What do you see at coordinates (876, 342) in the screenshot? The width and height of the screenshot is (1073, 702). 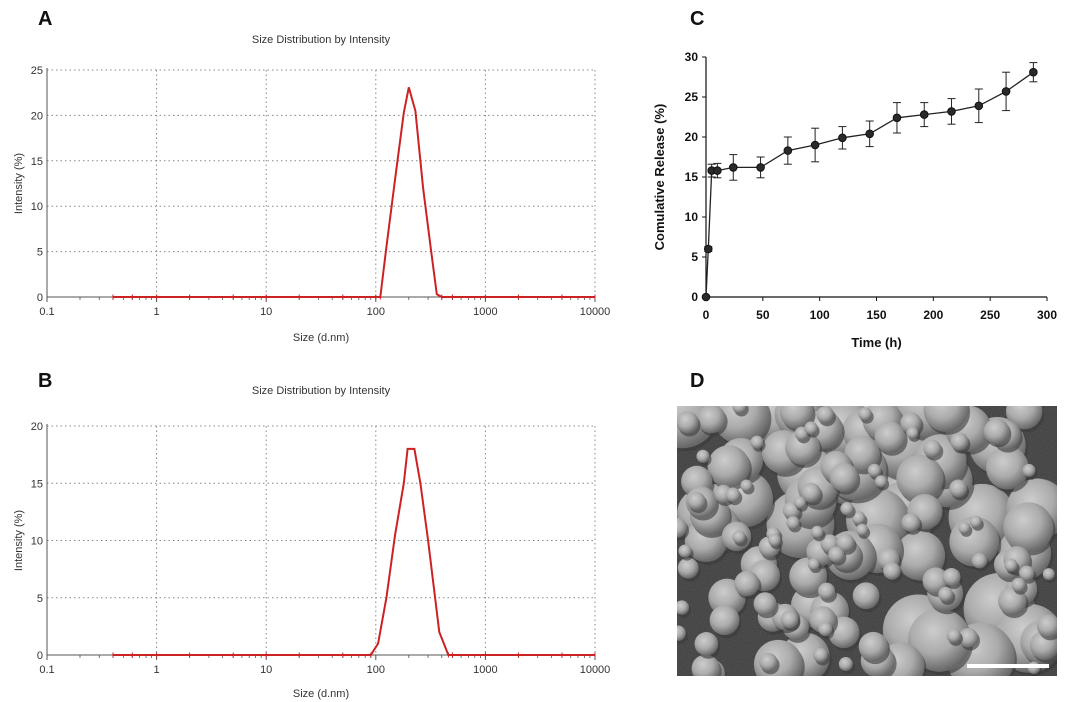 I see `x-axis-label-C: Time (h)` at bounding box center [876, 342].